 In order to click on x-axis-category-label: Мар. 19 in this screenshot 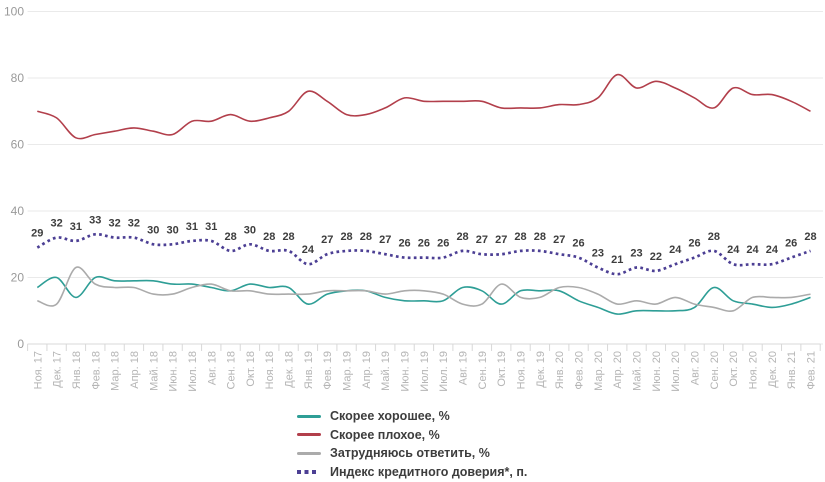, I will do `click(348, 371)`.